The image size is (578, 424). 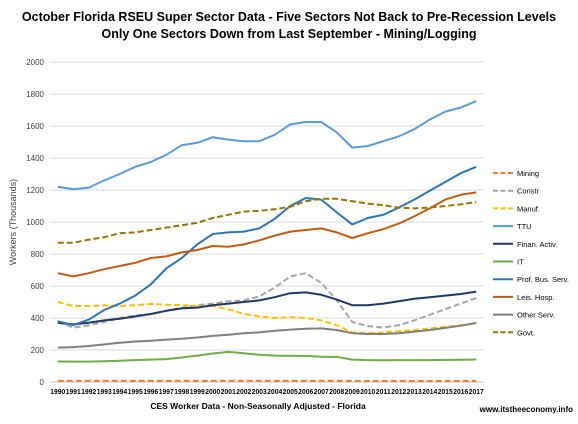 What do you see at coordinates (73, 392) in the screenshot?
I see `x-tick-label: 1991` at bounding box center [73, 392].